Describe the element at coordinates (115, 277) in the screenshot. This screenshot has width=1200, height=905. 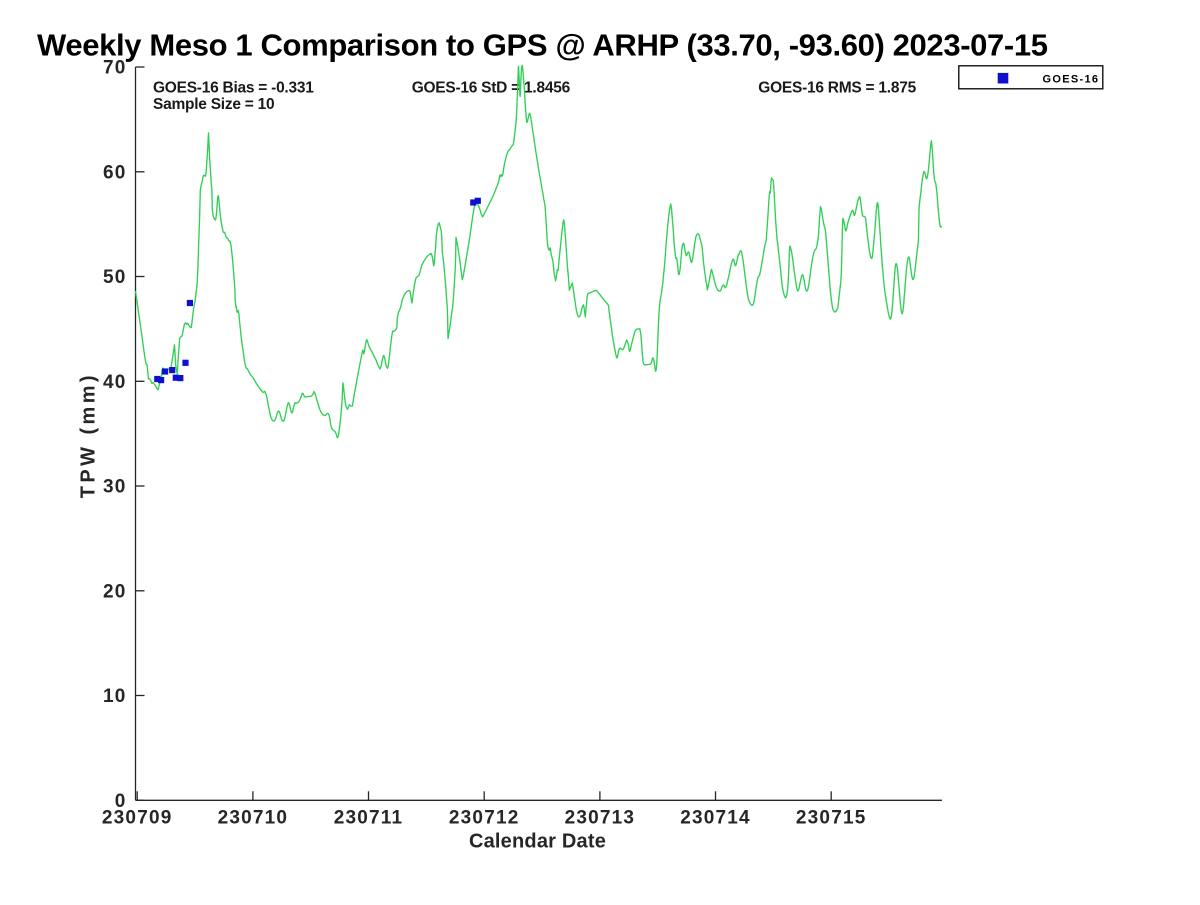
I see `svg-text: 50` at that location.